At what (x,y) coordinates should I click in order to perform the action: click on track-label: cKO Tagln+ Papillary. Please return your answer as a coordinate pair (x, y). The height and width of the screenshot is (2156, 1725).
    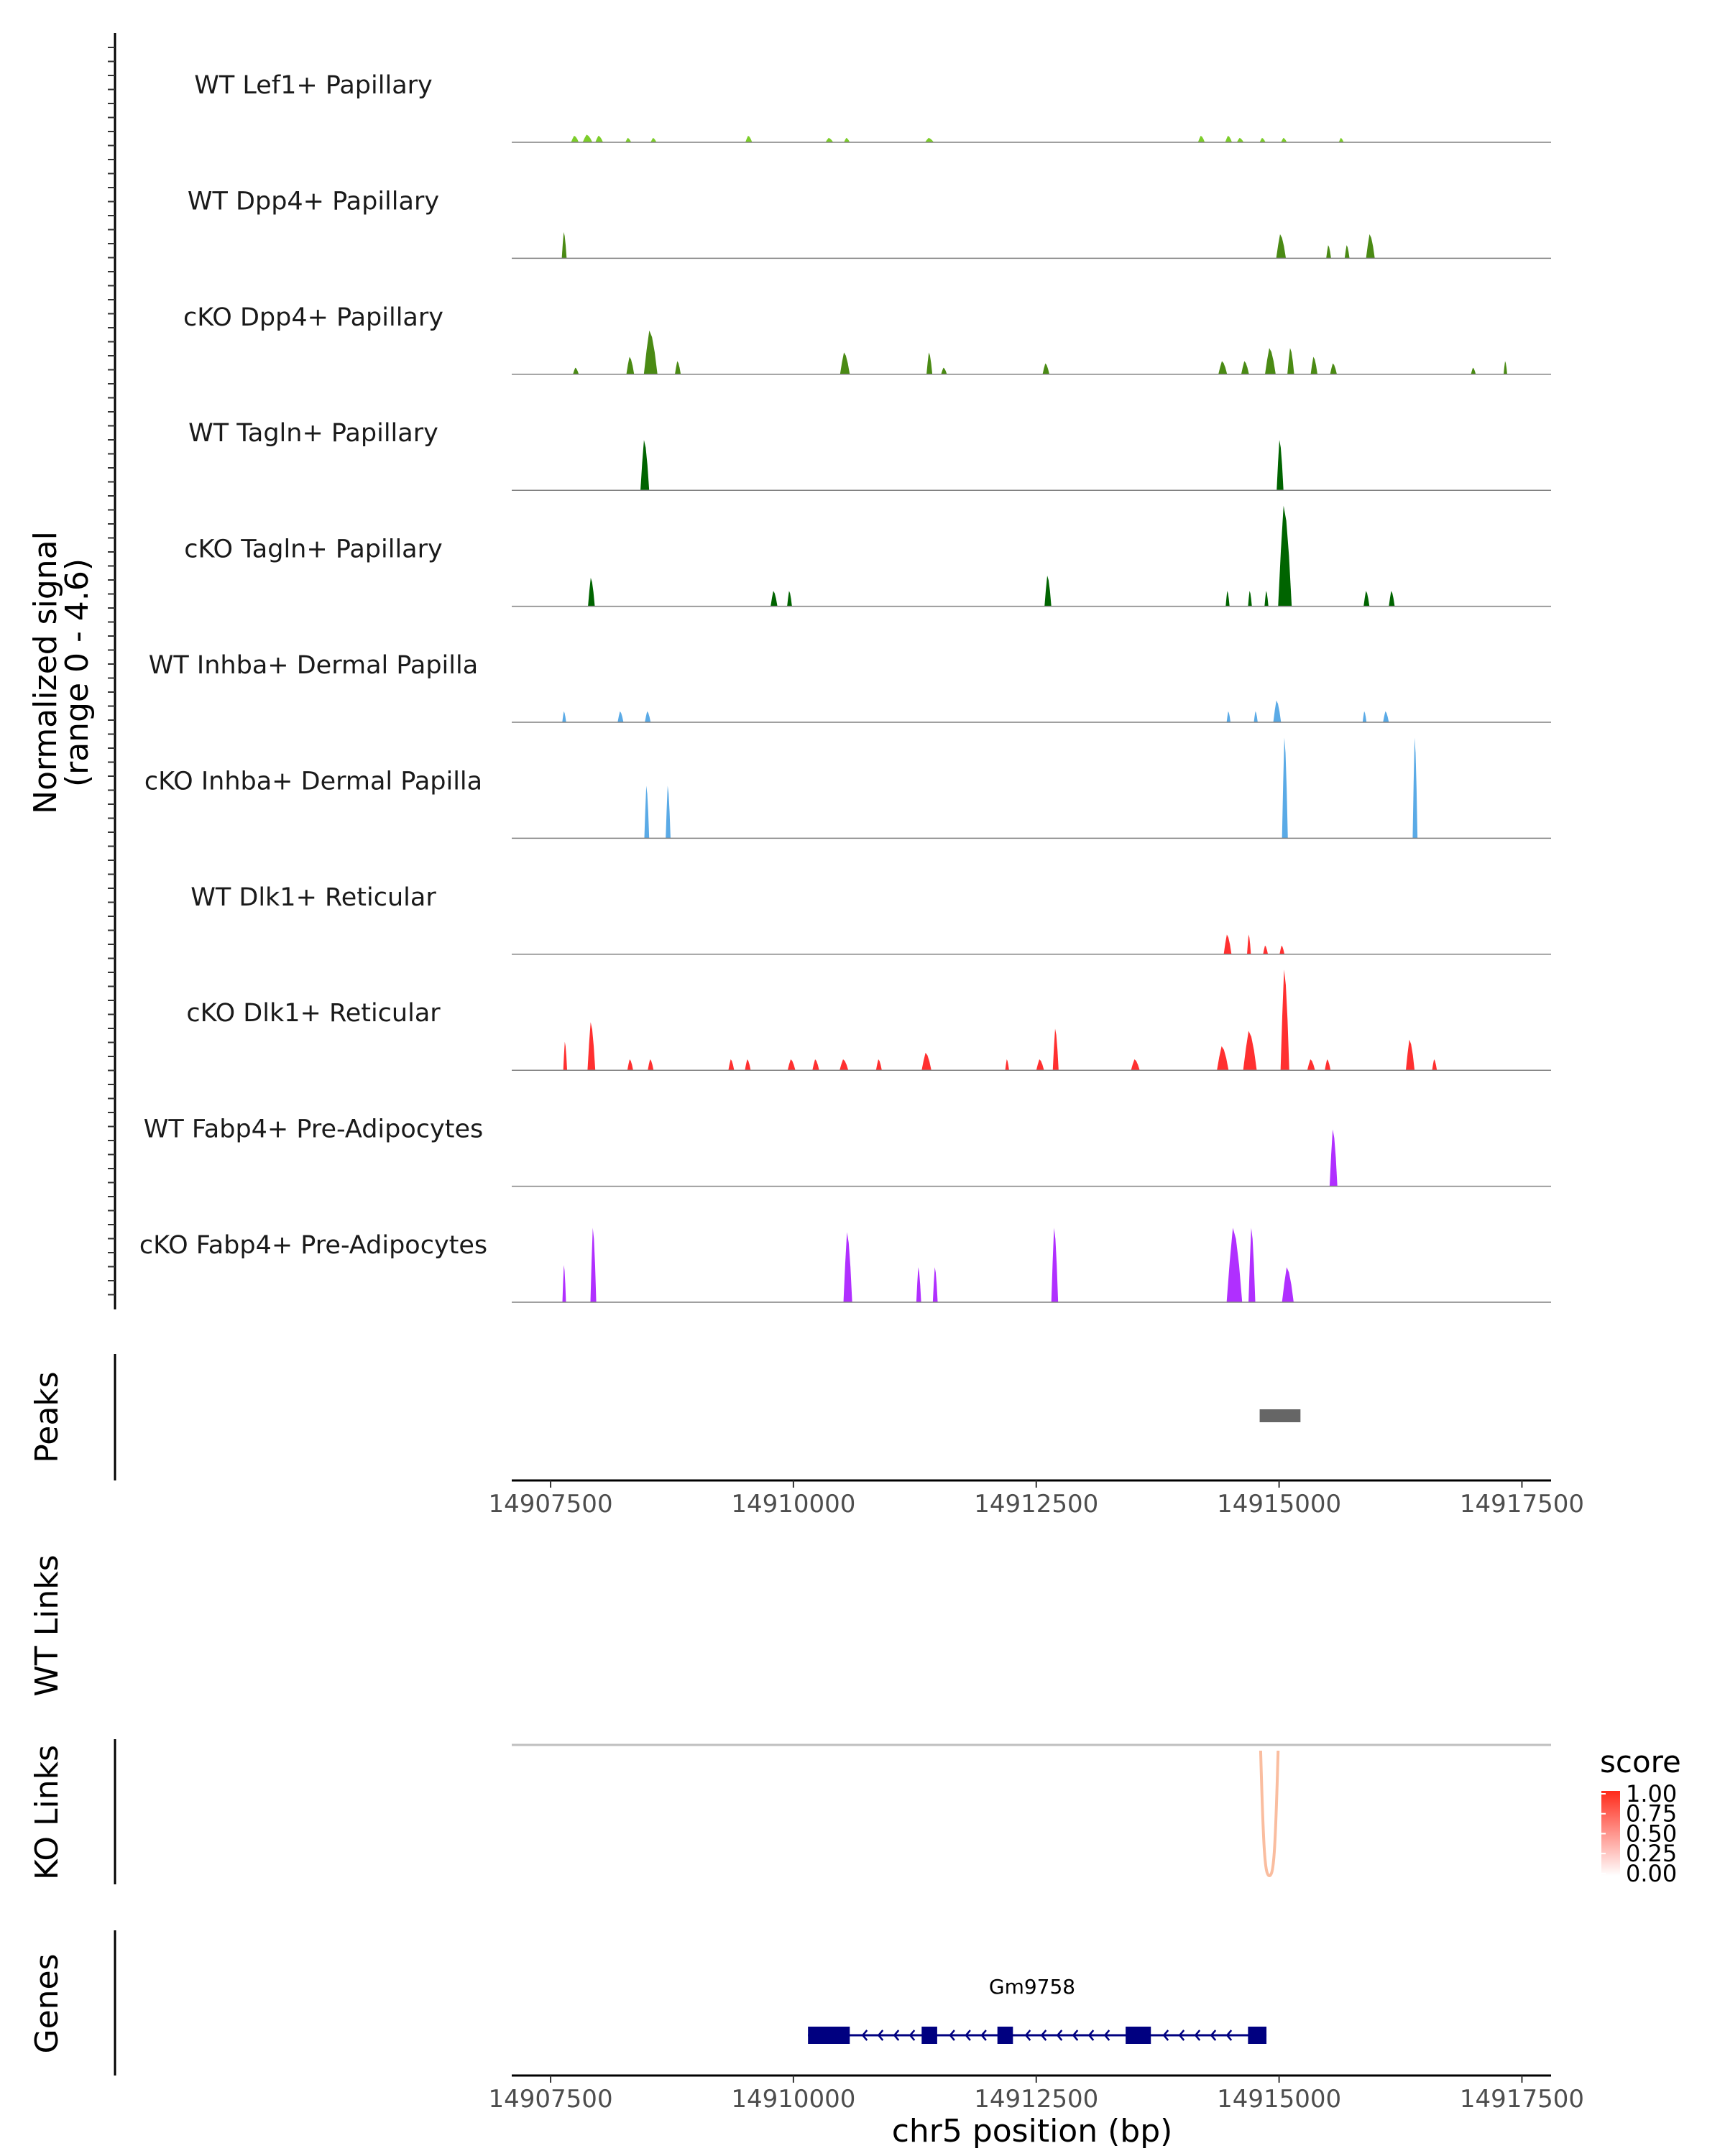
    Looking at the image, I should click on (313, 550).